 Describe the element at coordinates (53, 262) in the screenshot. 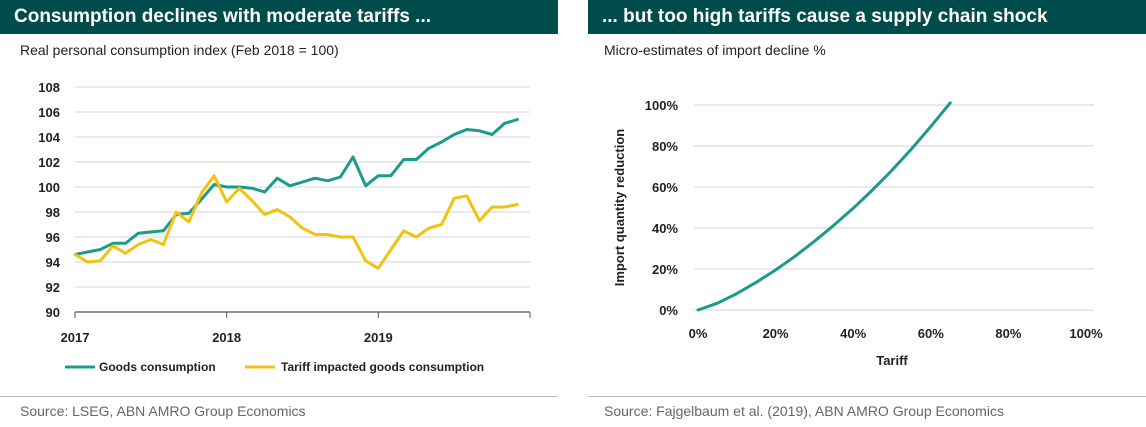

I see `y-tick-label: 94` at that location.